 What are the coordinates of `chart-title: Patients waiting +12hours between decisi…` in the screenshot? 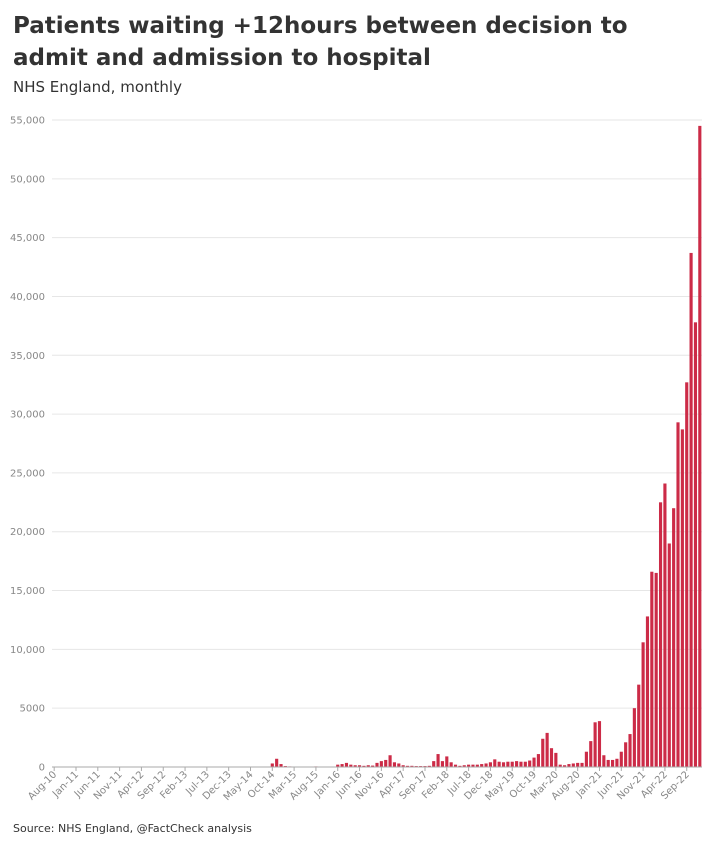 It's located at (320, 42).